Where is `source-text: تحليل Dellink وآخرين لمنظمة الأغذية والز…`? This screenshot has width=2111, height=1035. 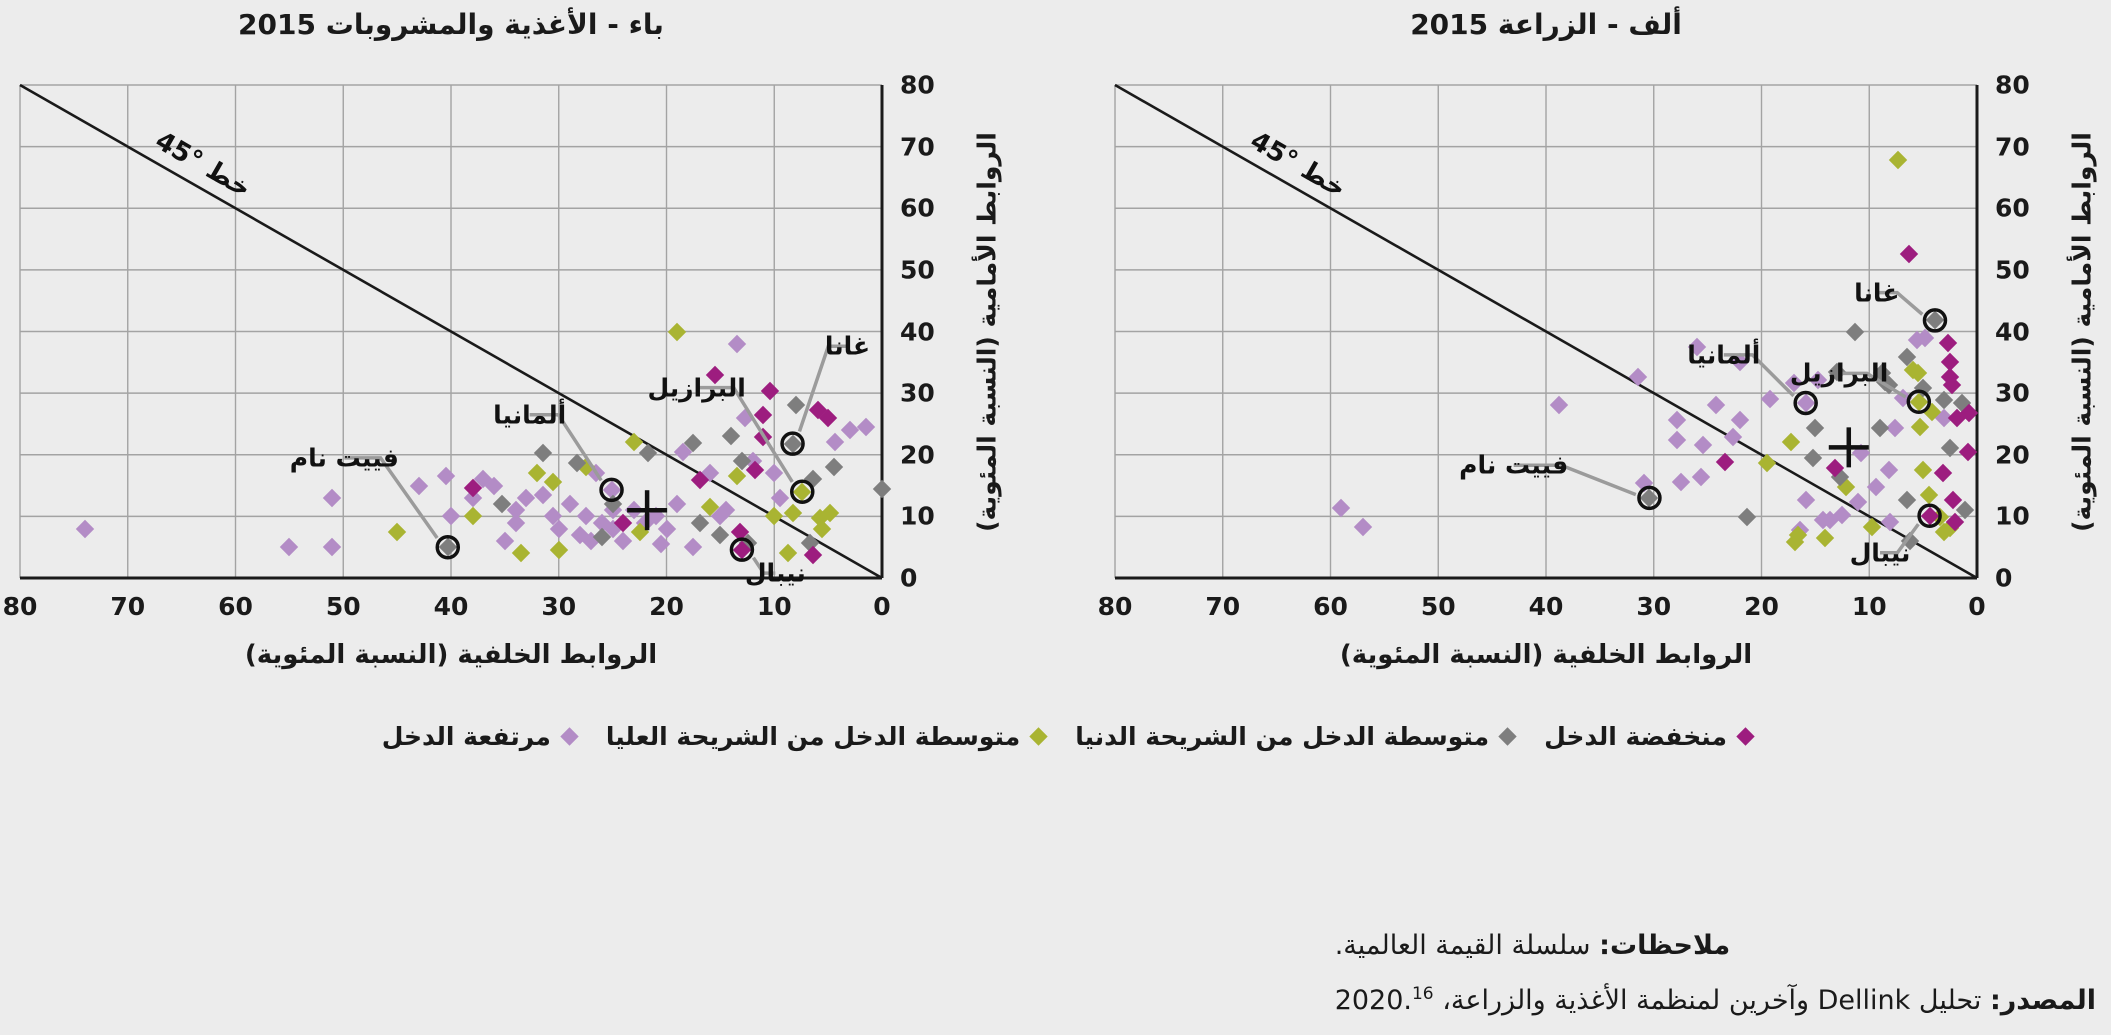
source-text: تحليل Dellink وآخرين لمنظمة الأغذية والز… is located at coordinates (1662, 1000).